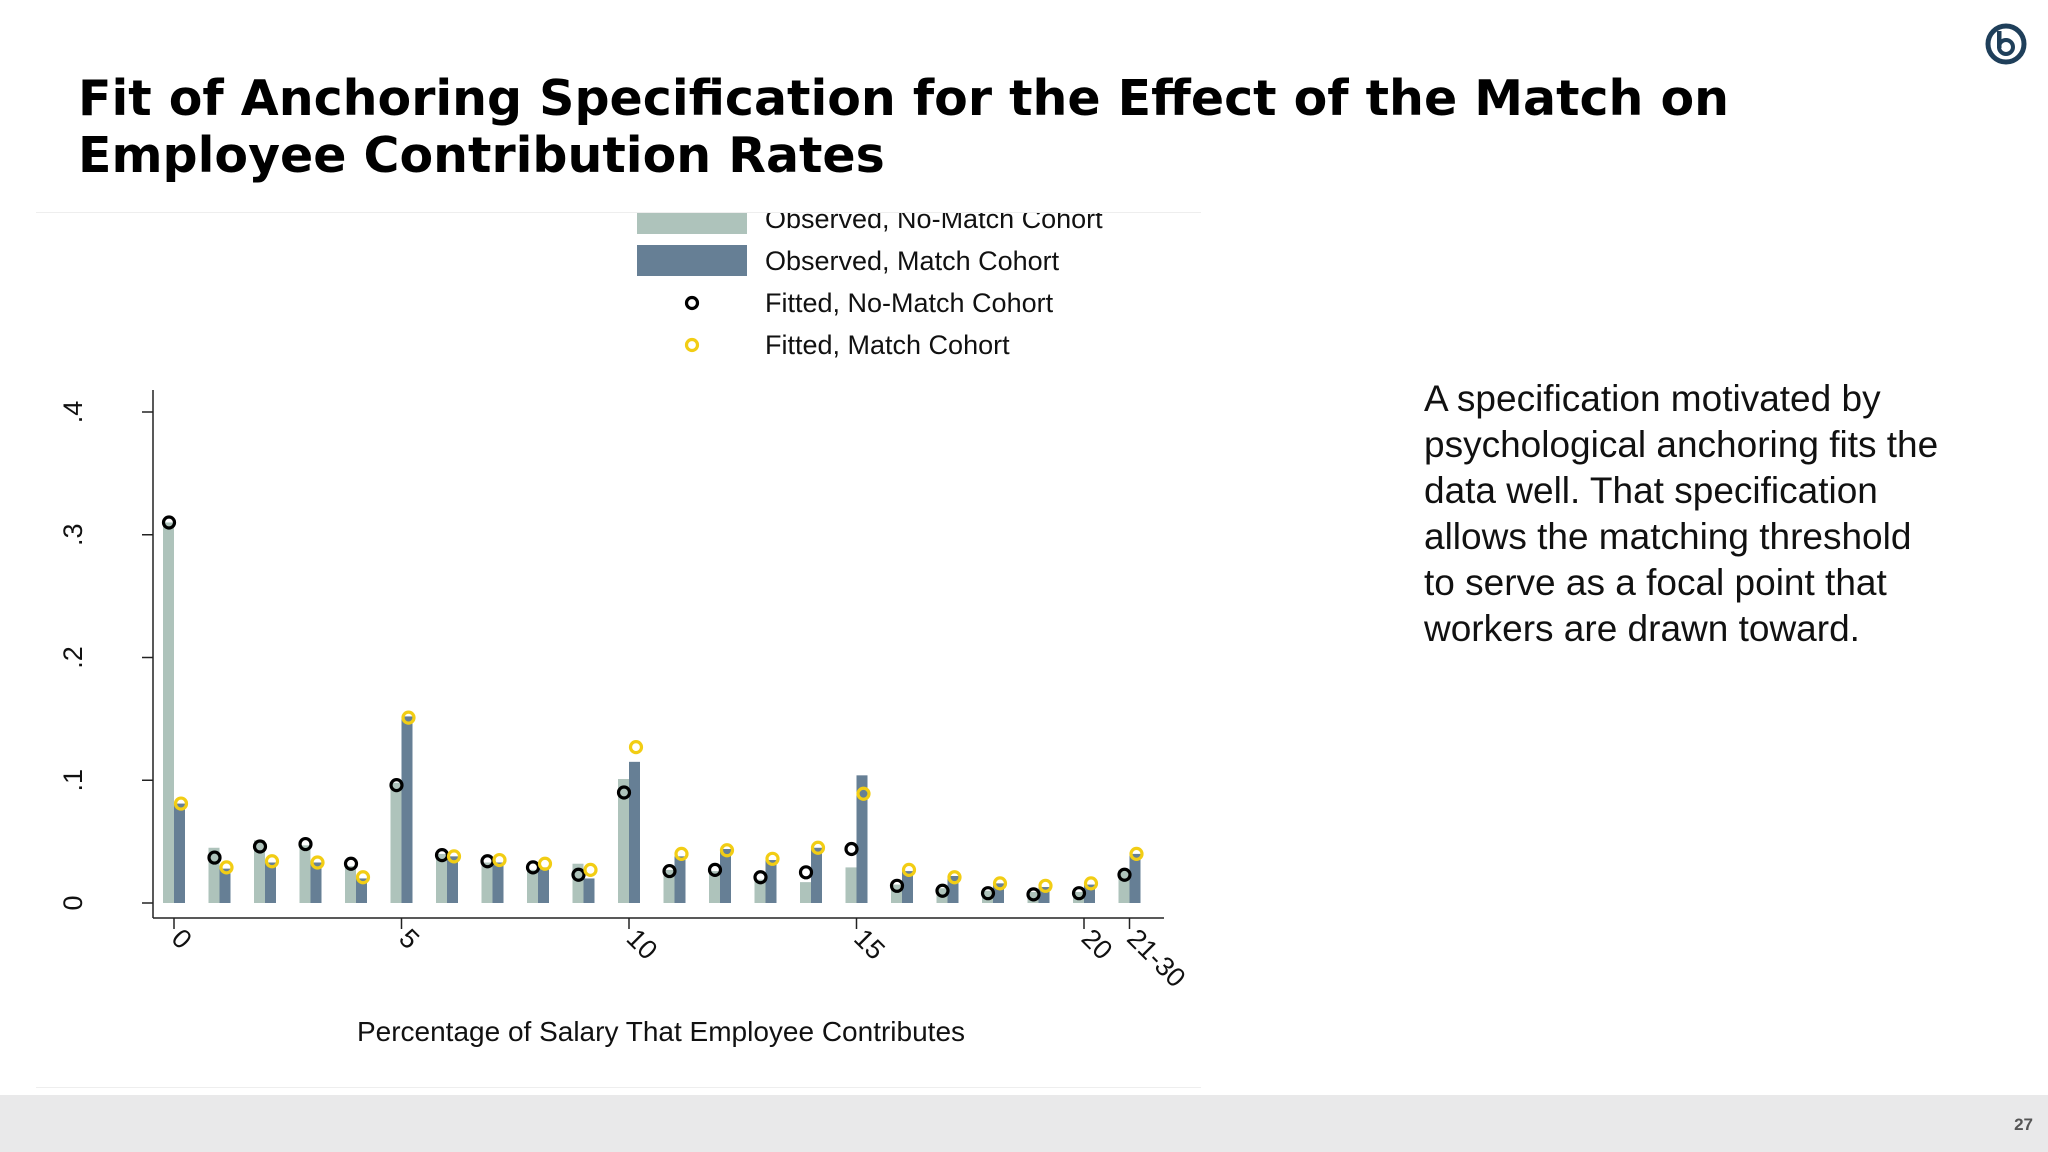  What do you see at coordinates (73, 780) in the screenshot?
I see `y-tick-label: .1` at bounding box center [73, 780].